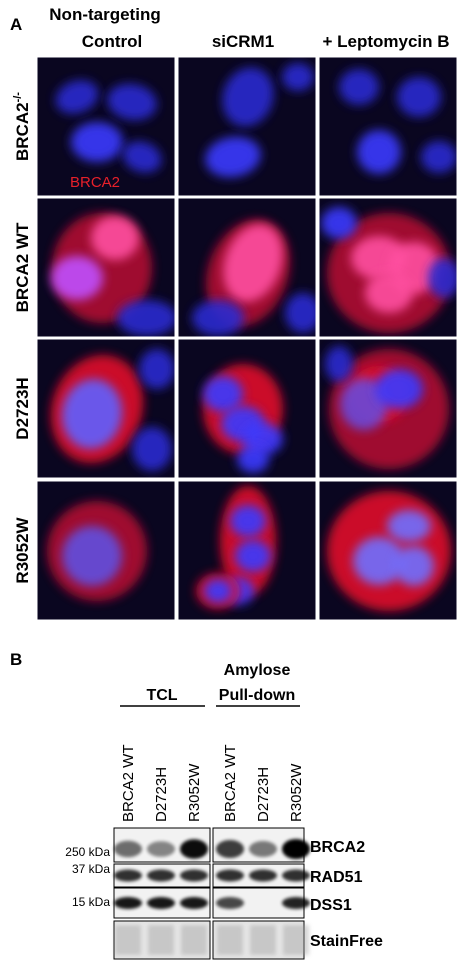 The height and width of the screenshot is (971, 474). I want to click on row-label: BRCA2 WT, so click(22, 267).